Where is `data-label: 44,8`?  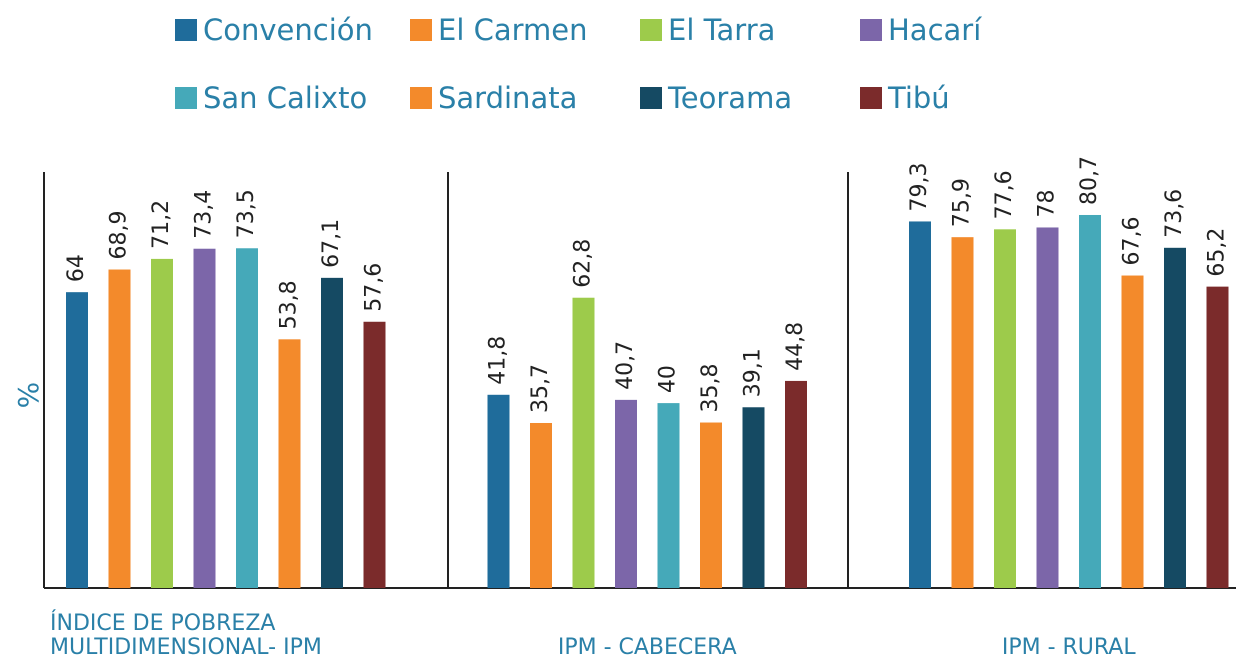
data-label: 44,8 is located at coordinates (795, 346).